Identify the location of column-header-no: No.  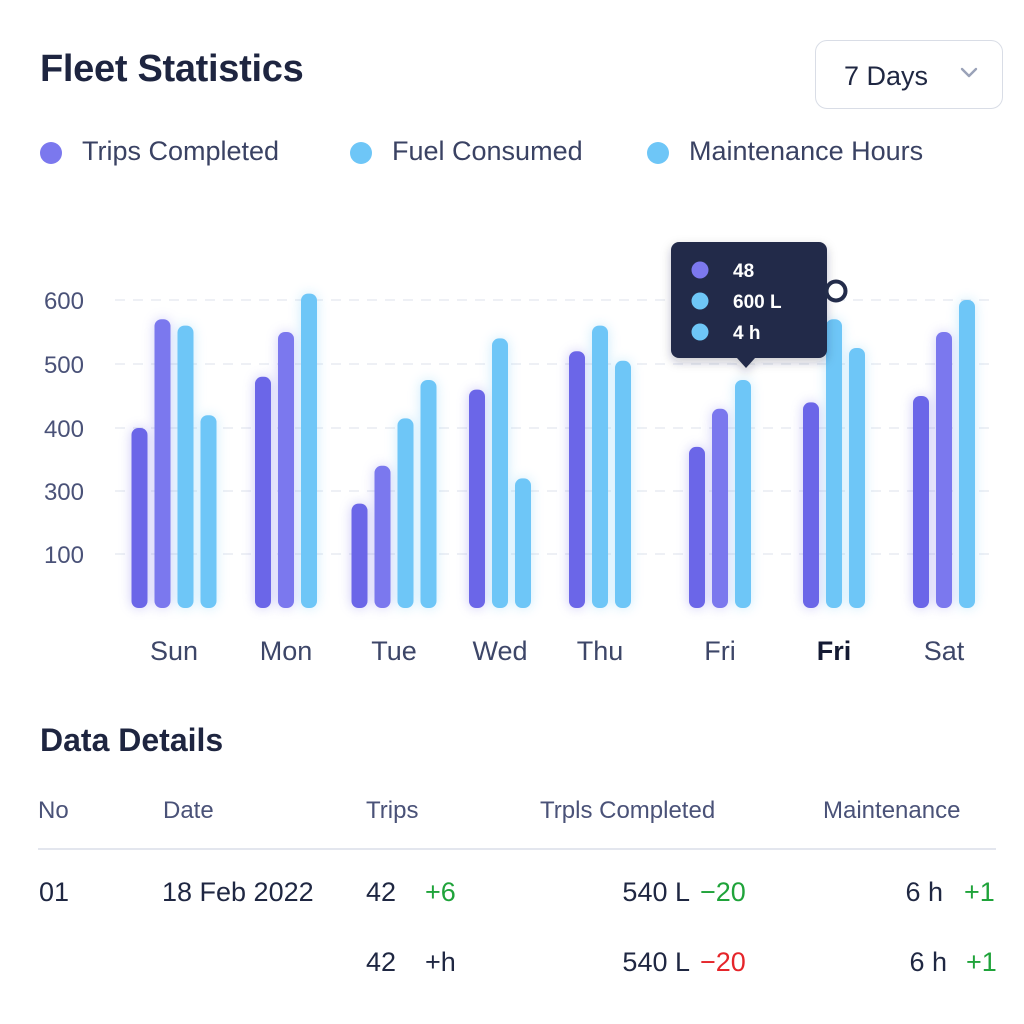
(53, 810).